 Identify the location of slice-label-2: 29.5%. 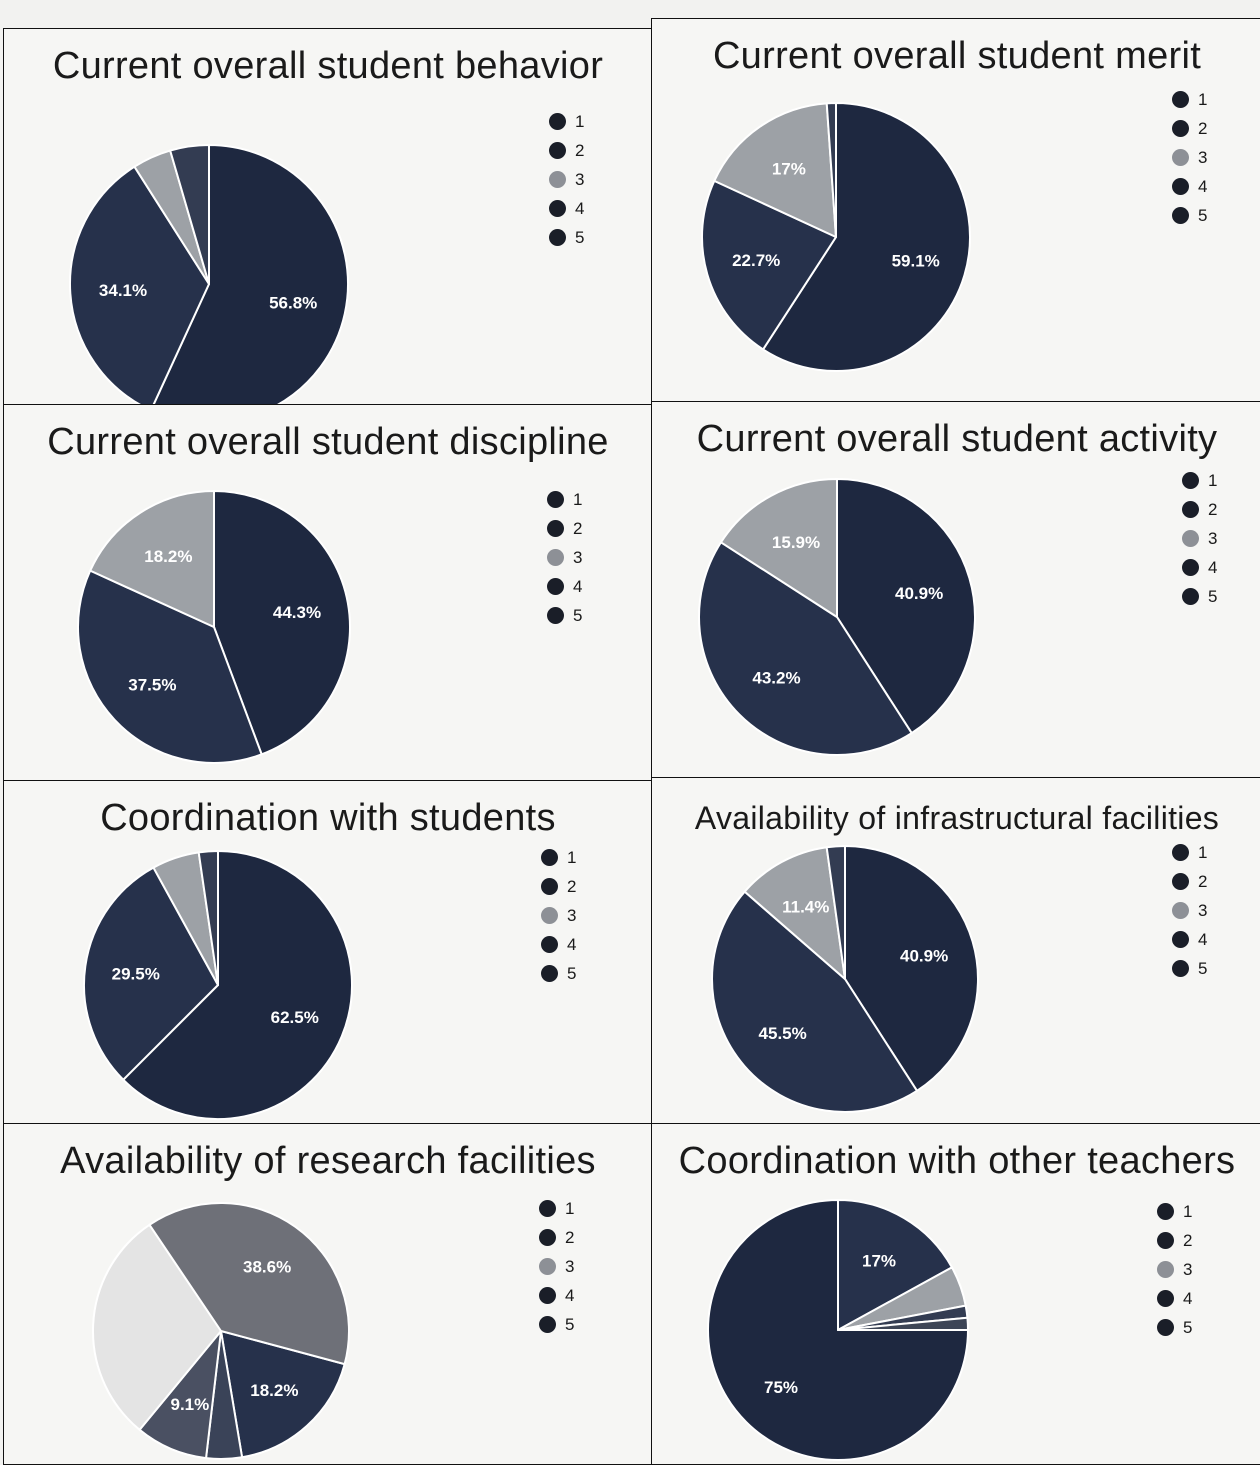
(136, 973).